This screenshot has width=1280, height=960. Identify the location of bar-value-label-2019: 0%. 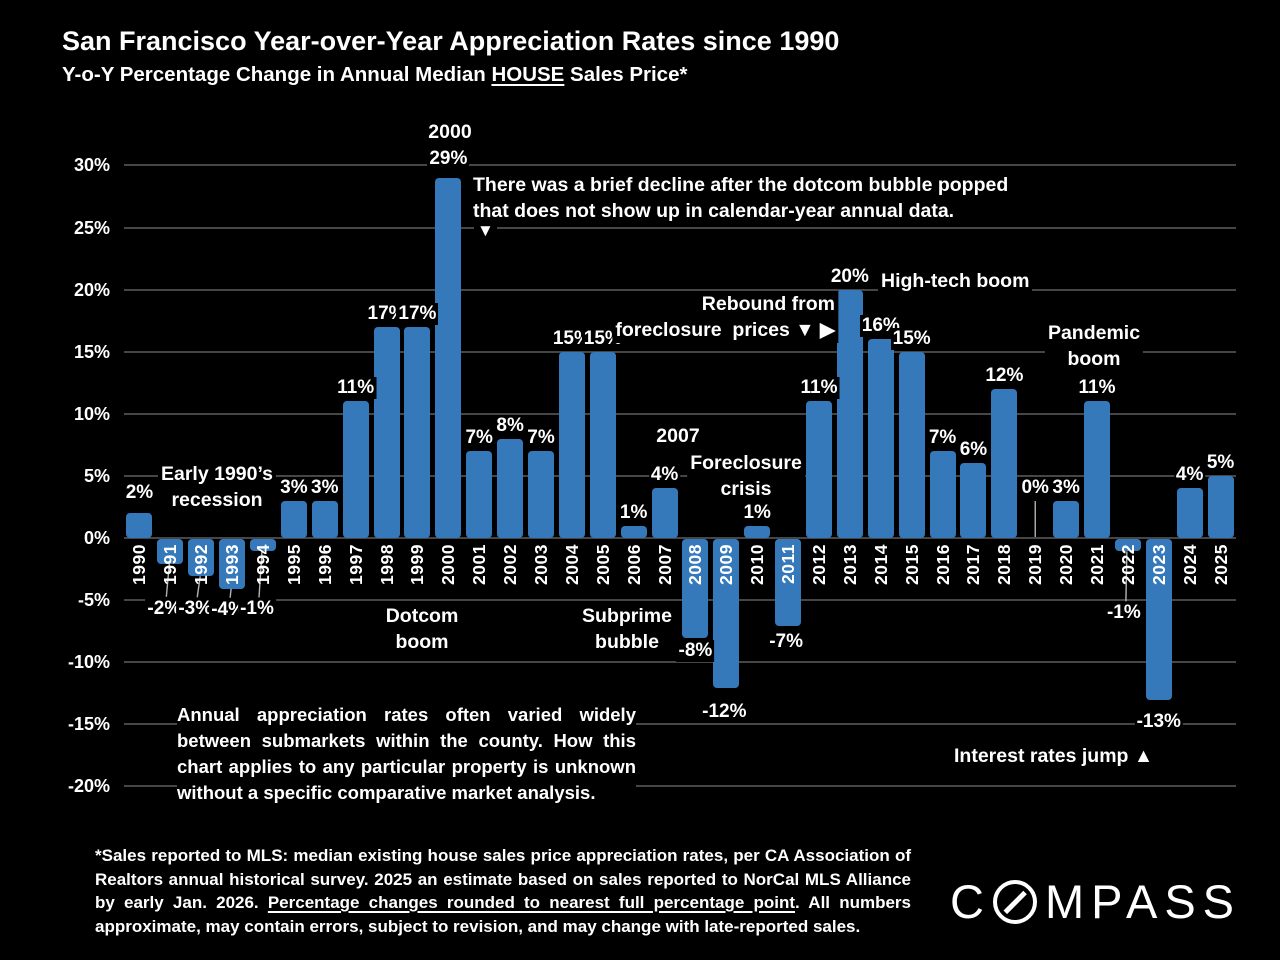
(1035, 488).